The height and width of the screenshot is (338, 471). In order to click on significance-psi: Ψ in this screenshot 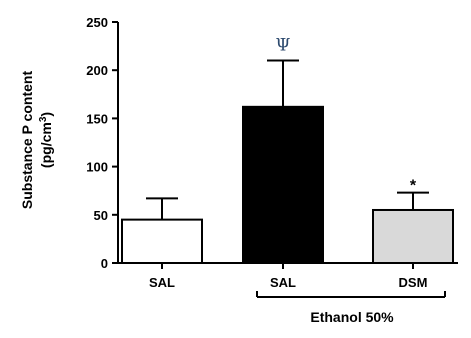, I will do `click(283, 46)`.